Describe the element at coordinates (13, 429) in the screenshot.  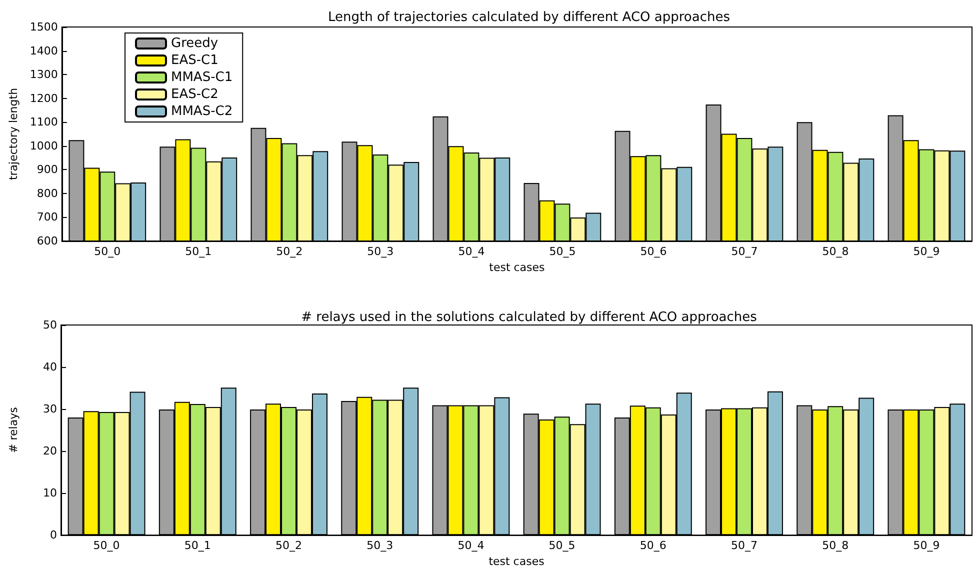
I see `y-axis-title: # relays` at that location.